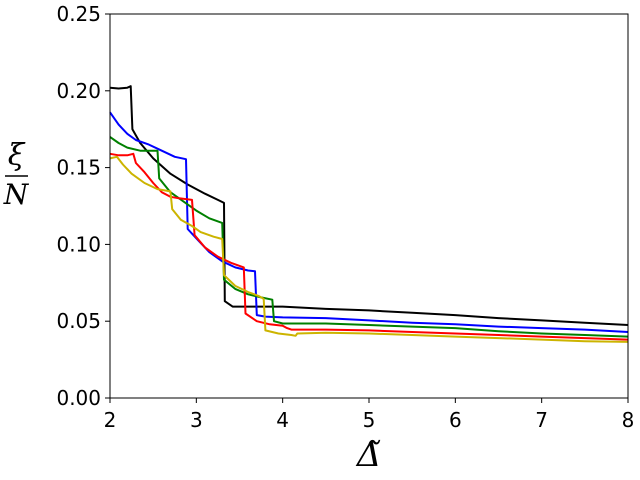  Describe the element at coordinates (628, 420) in the screenshot. I see `x-tick-label: 8` at that location.